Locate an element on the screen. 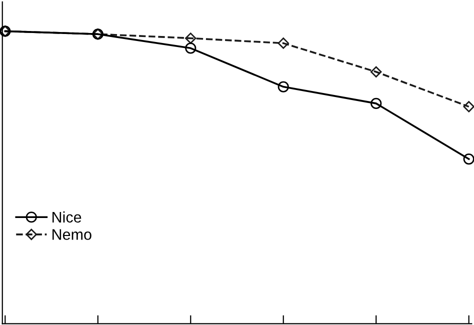 The image size is (474, 325). legend-label: Nice is located at coordinates (67, 217).